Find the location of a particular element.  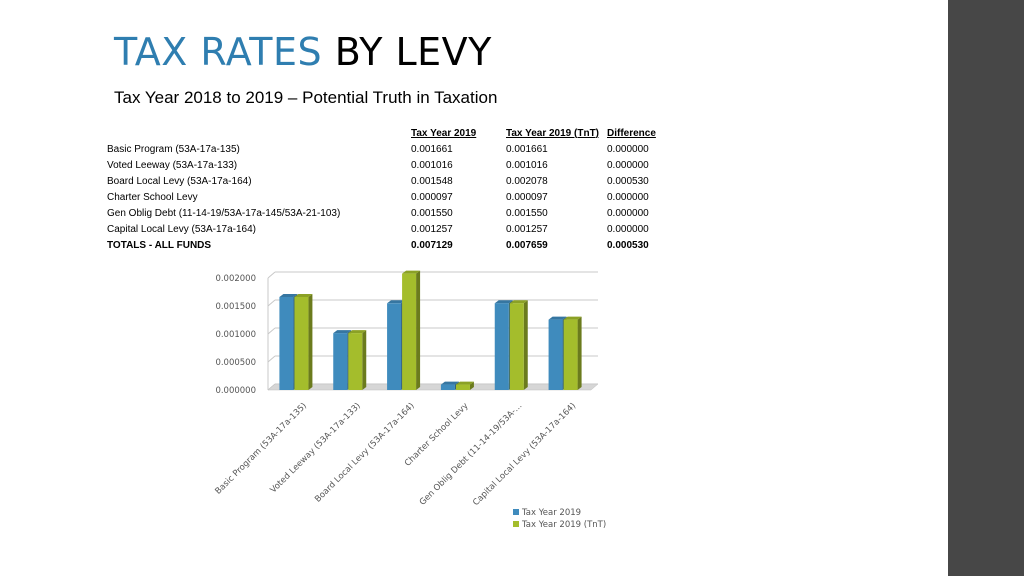

difference-value: 0.000530 is located at coordinates (628, 181).